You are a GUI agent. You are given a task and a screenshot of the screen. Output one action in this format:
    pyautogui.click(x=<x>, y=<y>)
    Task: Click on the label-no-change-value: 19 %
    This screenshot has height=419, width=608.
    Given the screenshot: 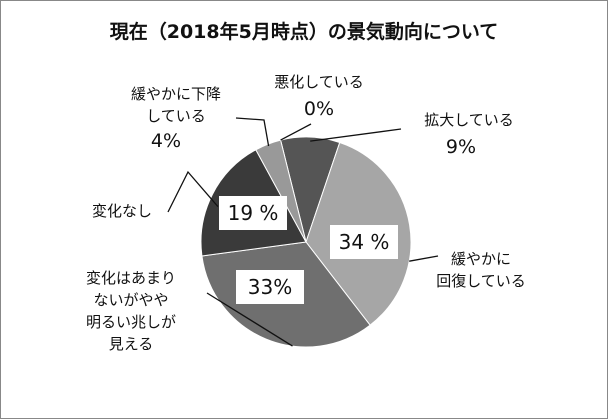 What is the action you would take?
    pyautogui.click(x=253, y=213)
    